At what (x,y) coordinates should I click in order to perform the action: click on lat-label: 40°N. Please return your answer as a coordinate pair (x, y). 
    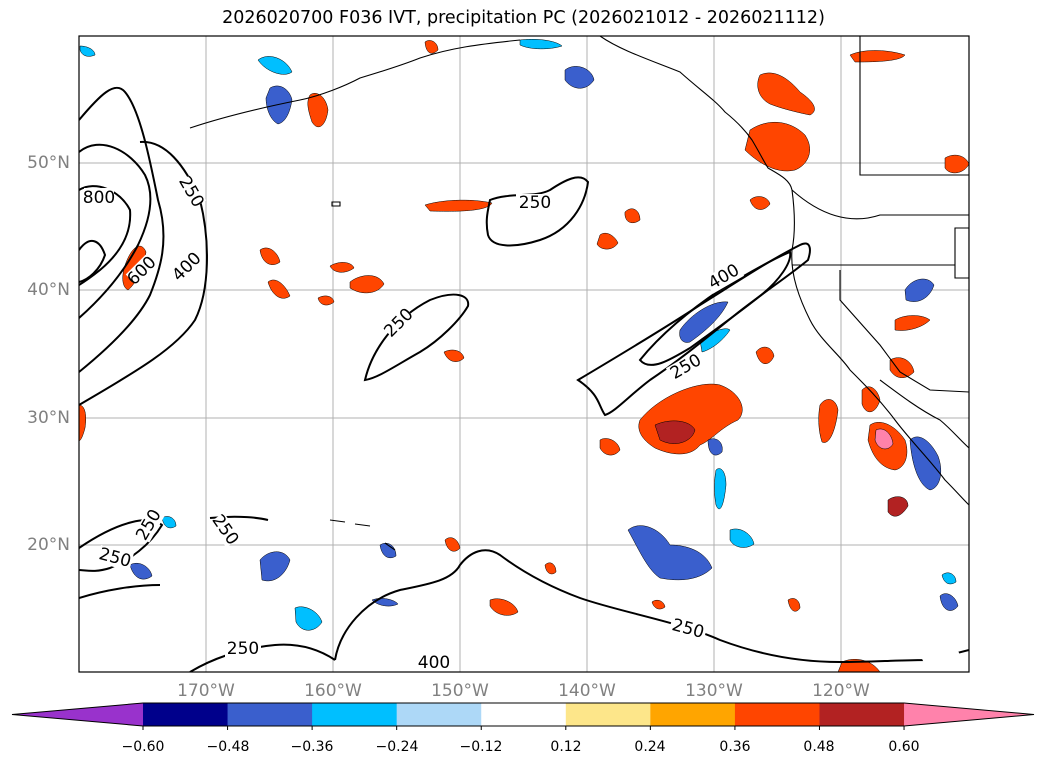
    Looking at the image, I should click on (48, 290).